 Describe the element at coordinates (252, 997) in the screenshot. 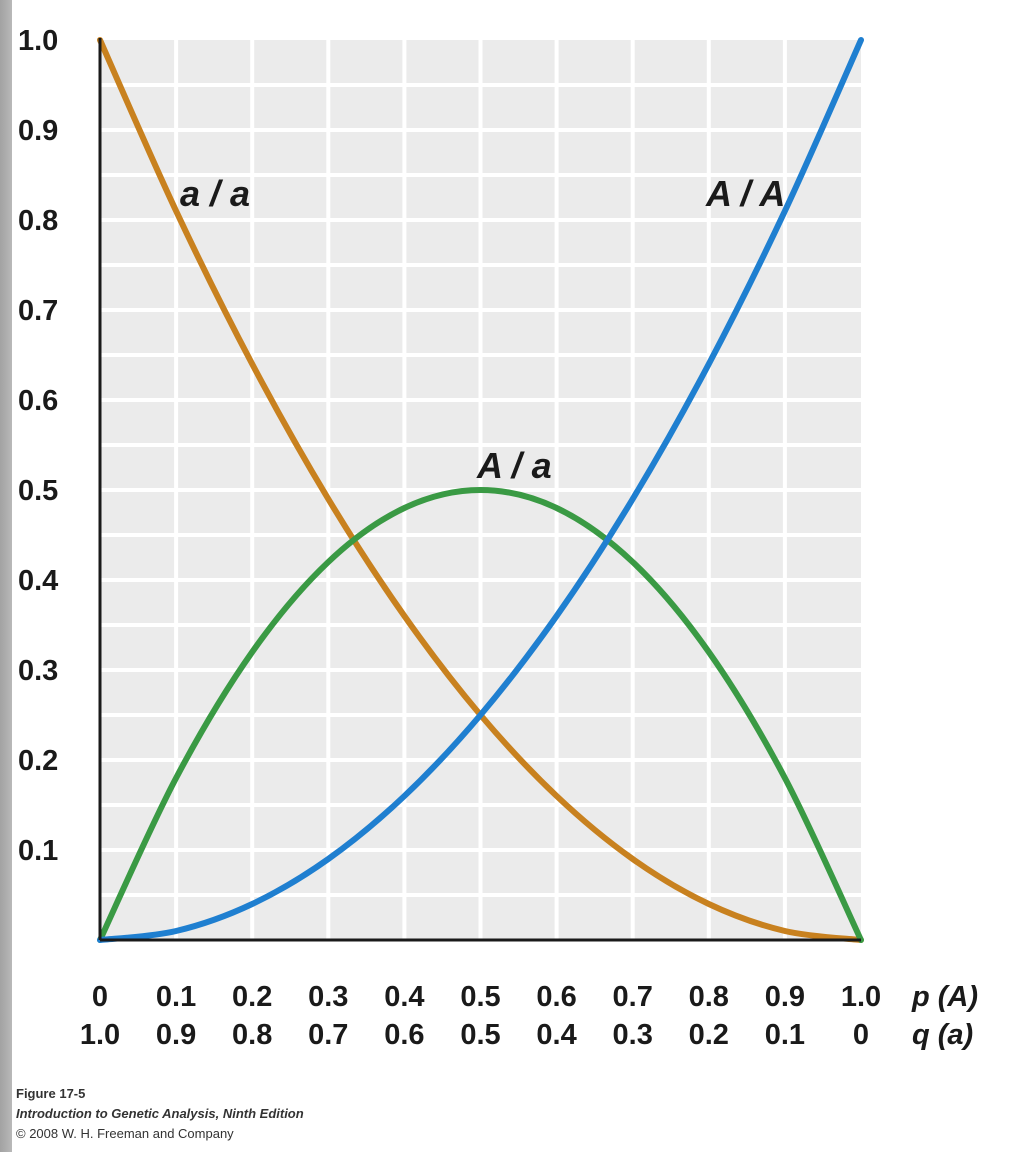

I see `x-tick-label-p: 0.2` at that location.